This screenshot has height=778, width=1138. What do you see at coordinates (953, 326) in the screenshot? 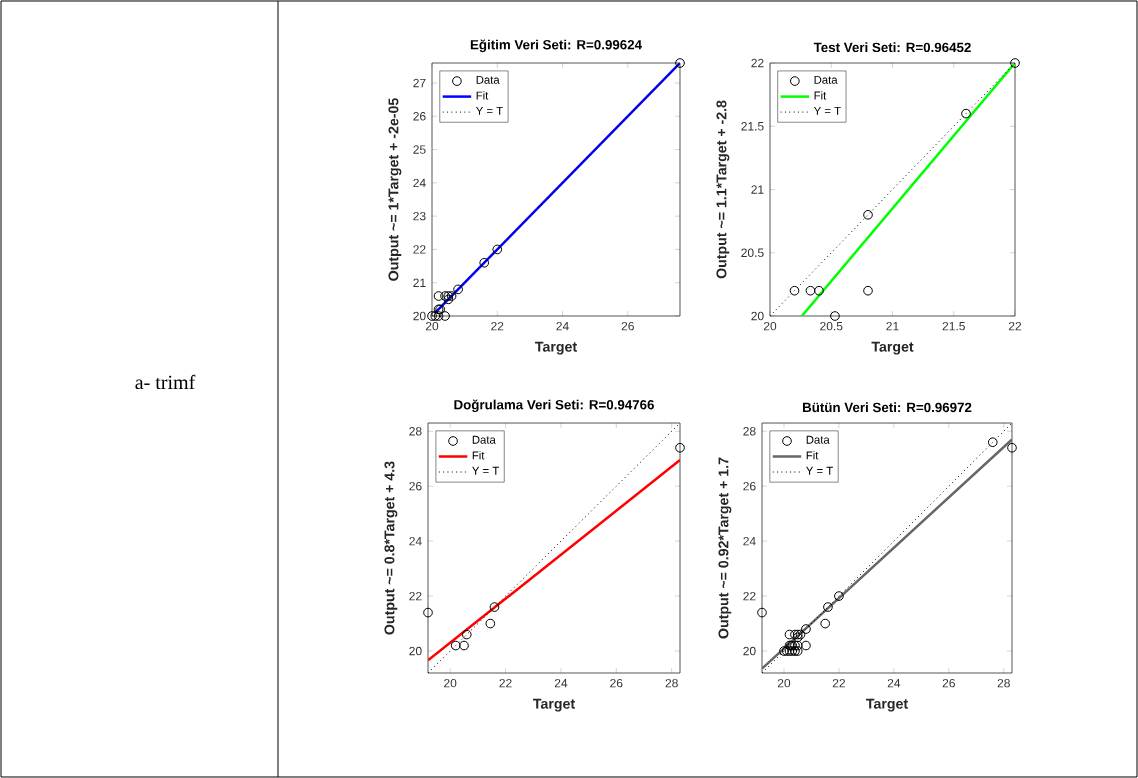
I see `x-tick-label: 21.5` at bounding box center [953, 326].